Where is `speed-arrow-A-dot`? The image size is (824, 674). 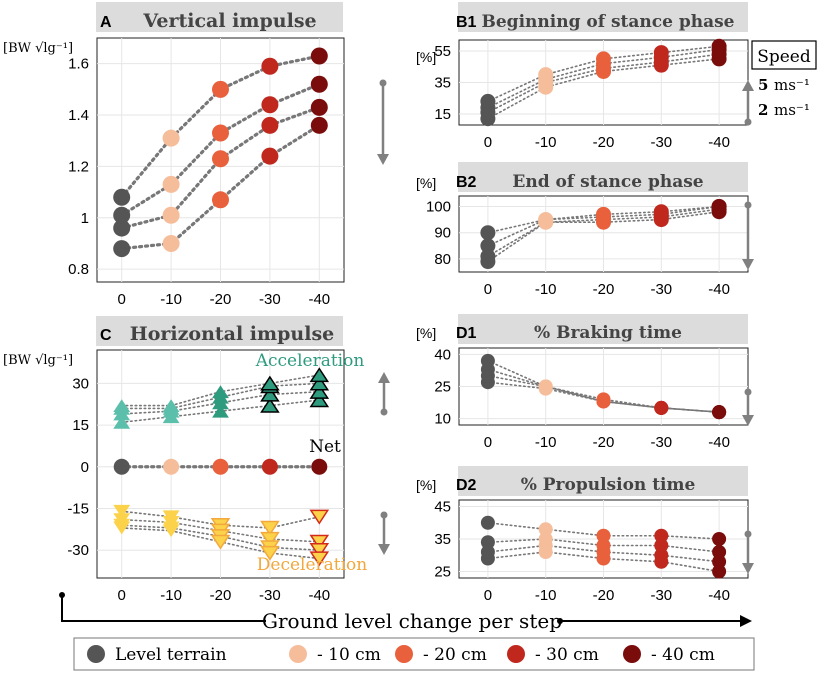
speed-arrow-A-dot is located at coordinates (383, 83).